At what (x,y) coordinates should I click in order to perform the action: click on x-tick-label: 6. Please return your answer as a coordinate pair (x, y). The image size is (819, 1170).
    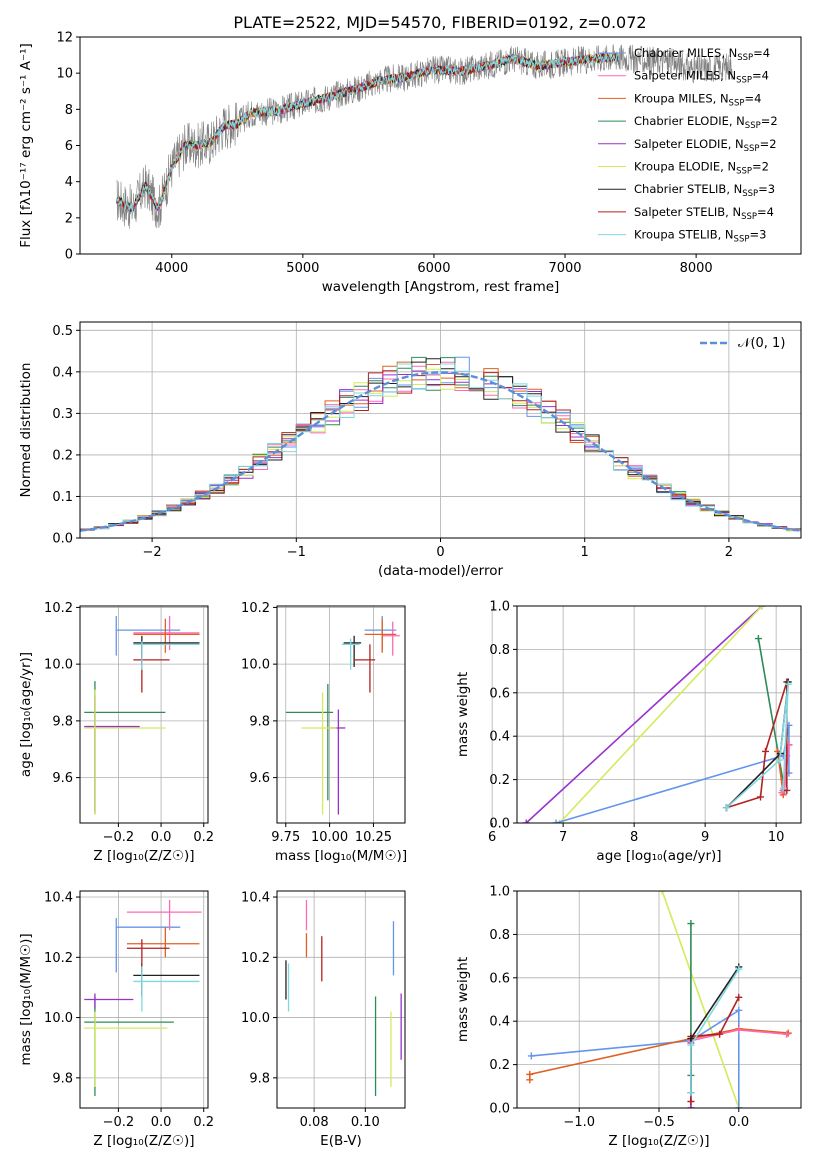
    Looking at the image, I should click on (492, 837).